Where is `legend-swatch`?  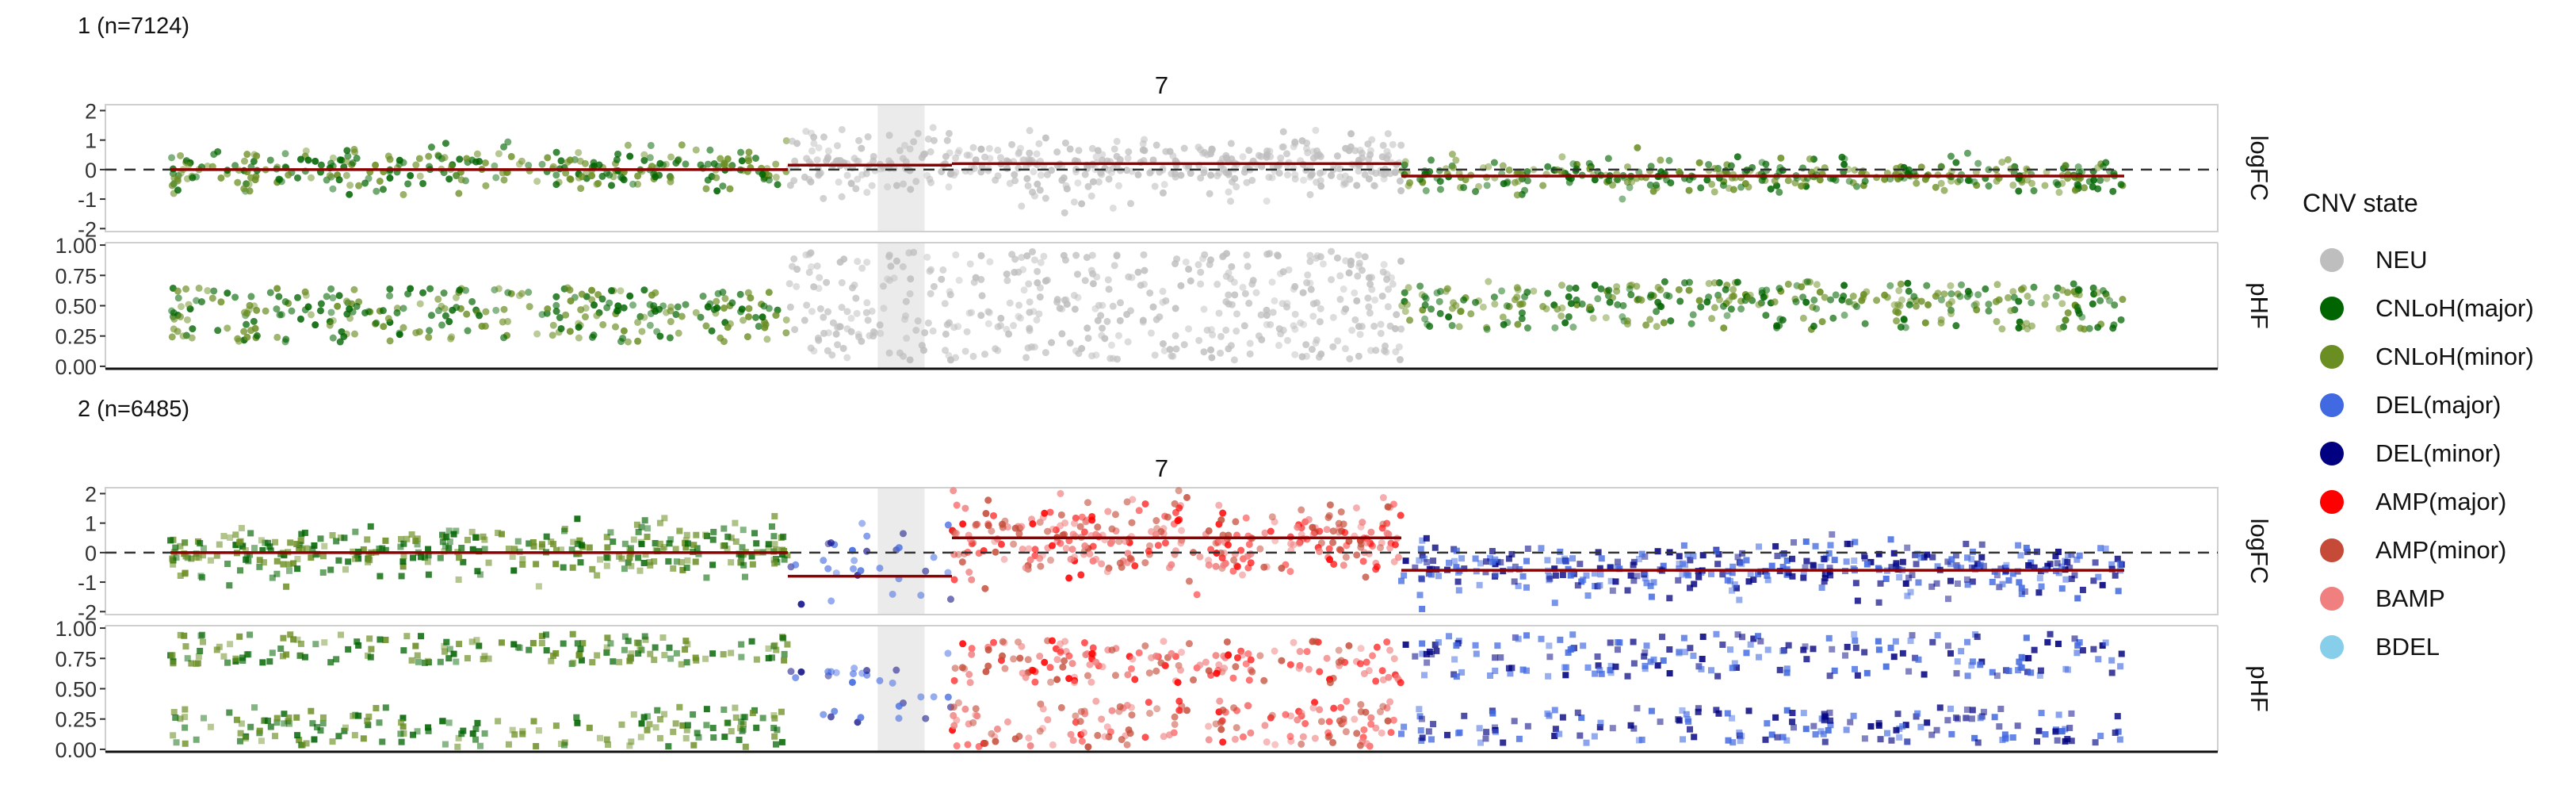 legend-swatch is located at coordinates (2332, 646).